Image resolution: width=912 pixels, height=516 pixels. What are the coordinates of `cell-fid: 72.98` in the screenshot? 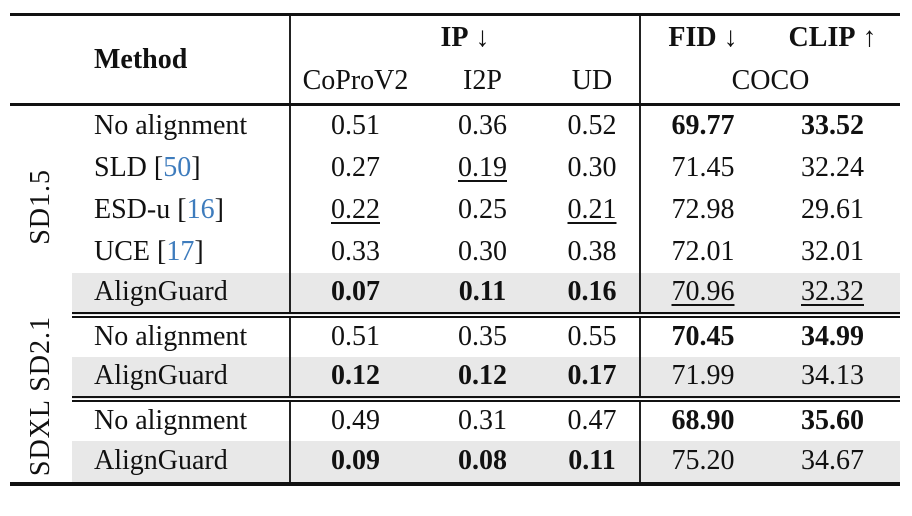 It's located at (703, 209).